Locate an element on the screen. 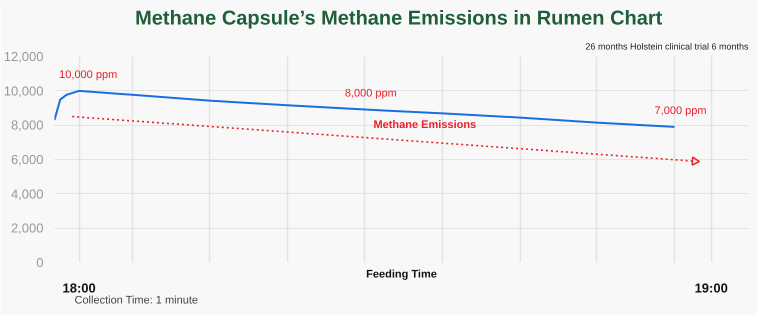  y-tick-label: 12,000 is located at coordinates (24, 56).